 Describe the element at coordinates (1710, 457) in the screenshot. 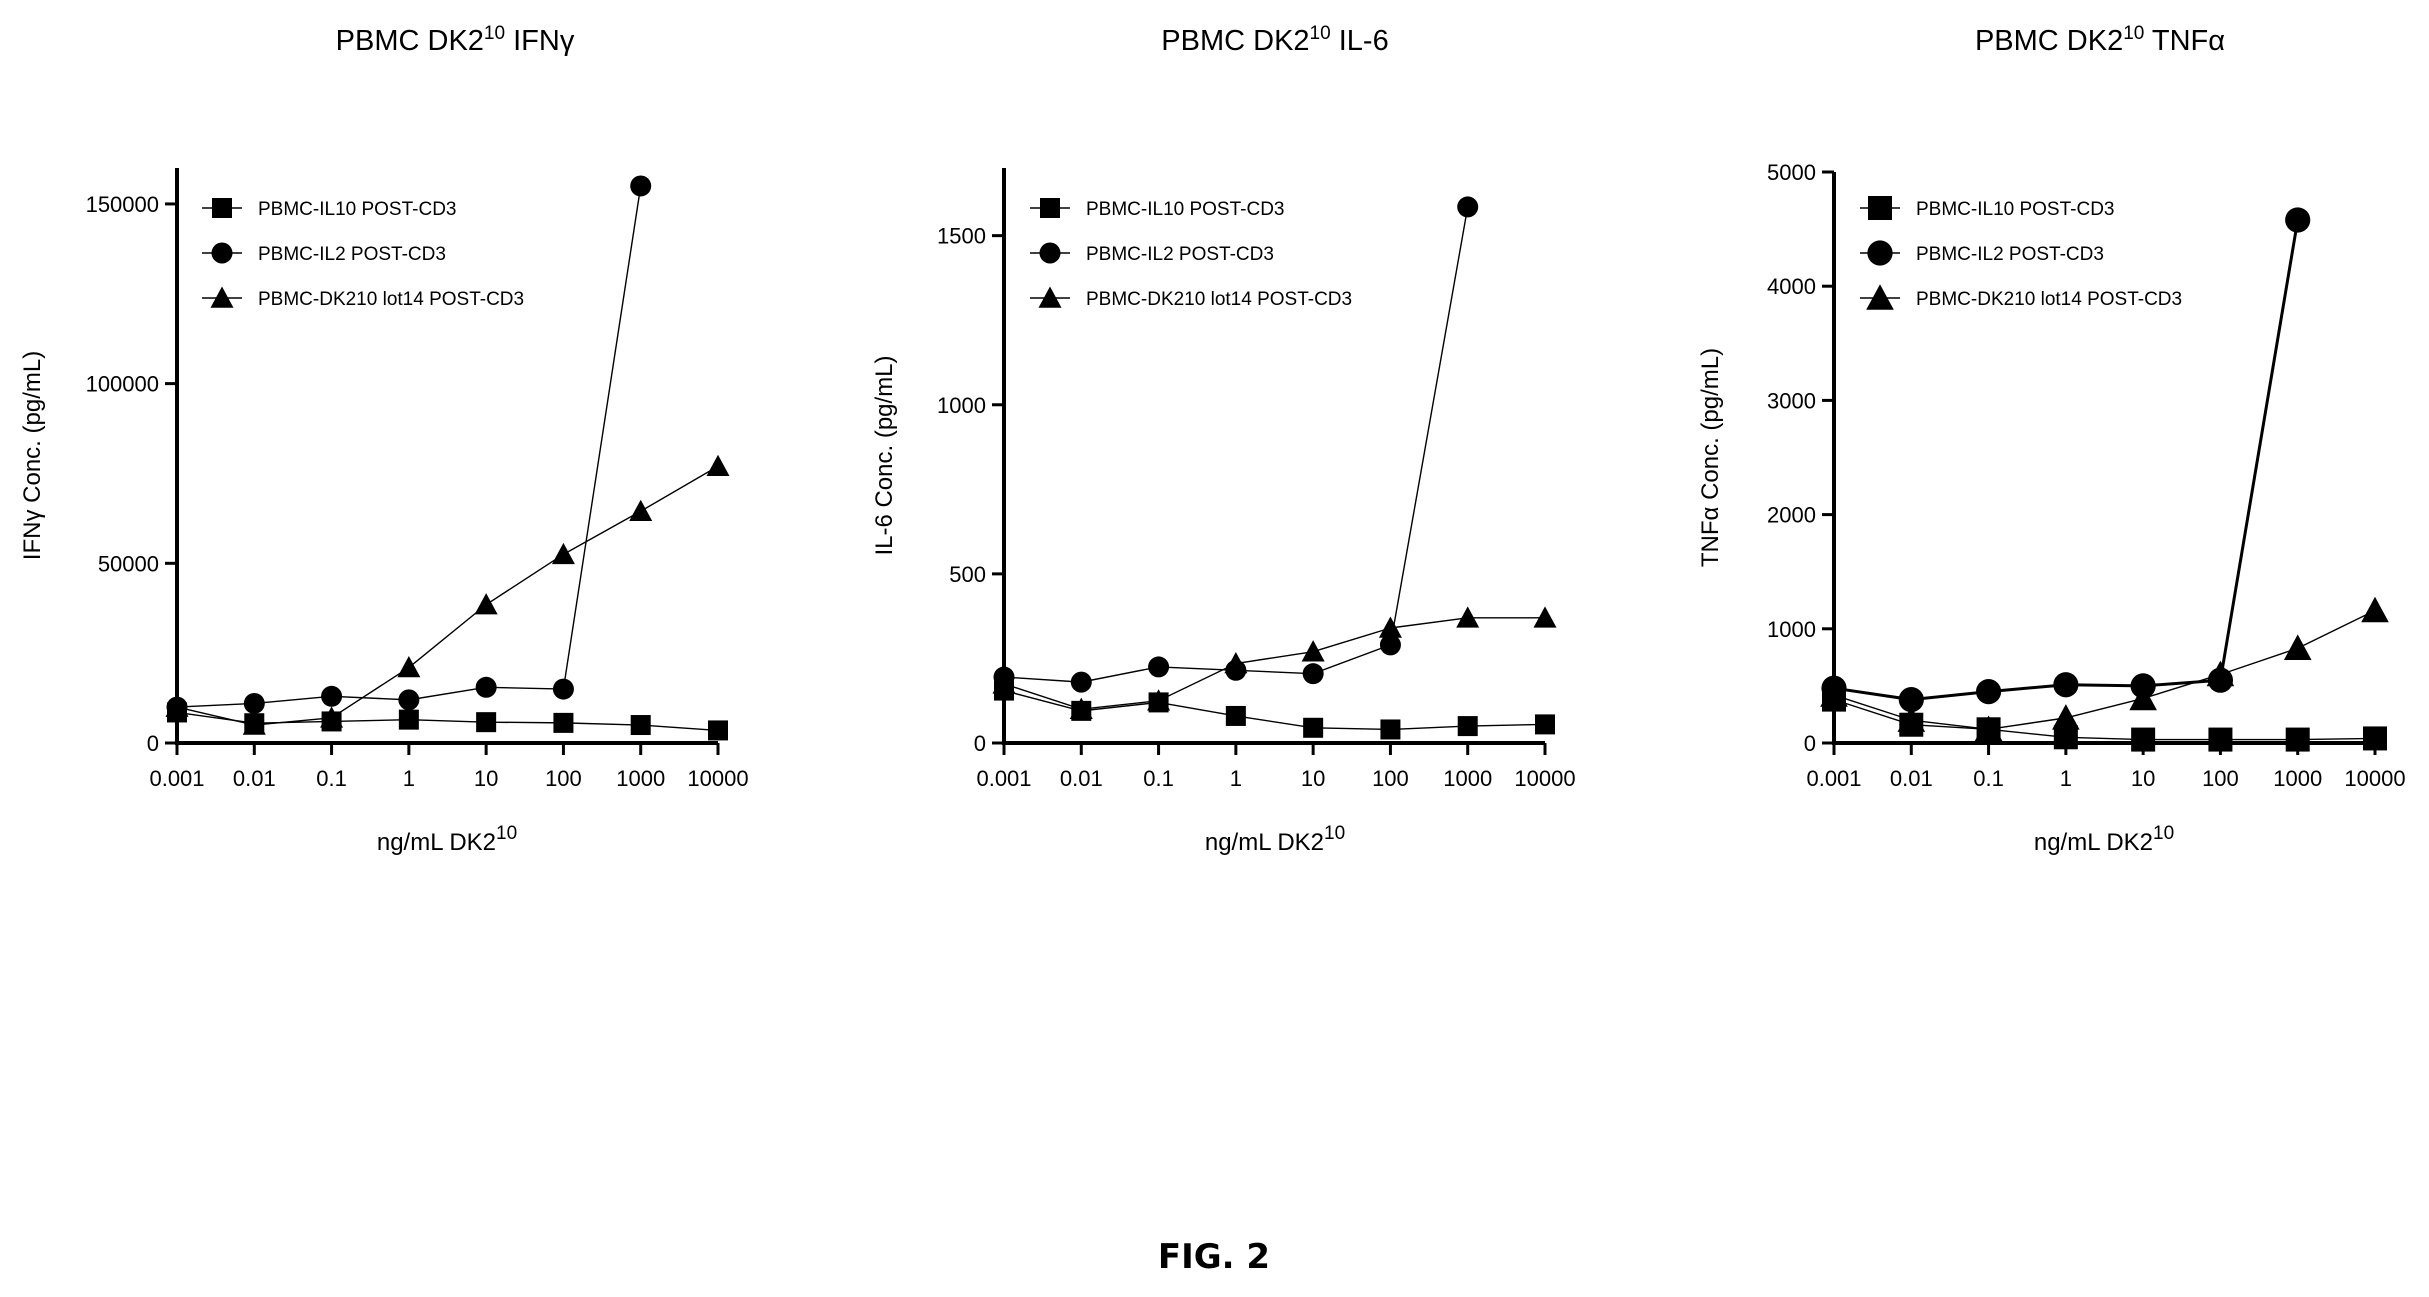

I see `y-axis-label: TNFα Conc. (pg/mL)` at that location.